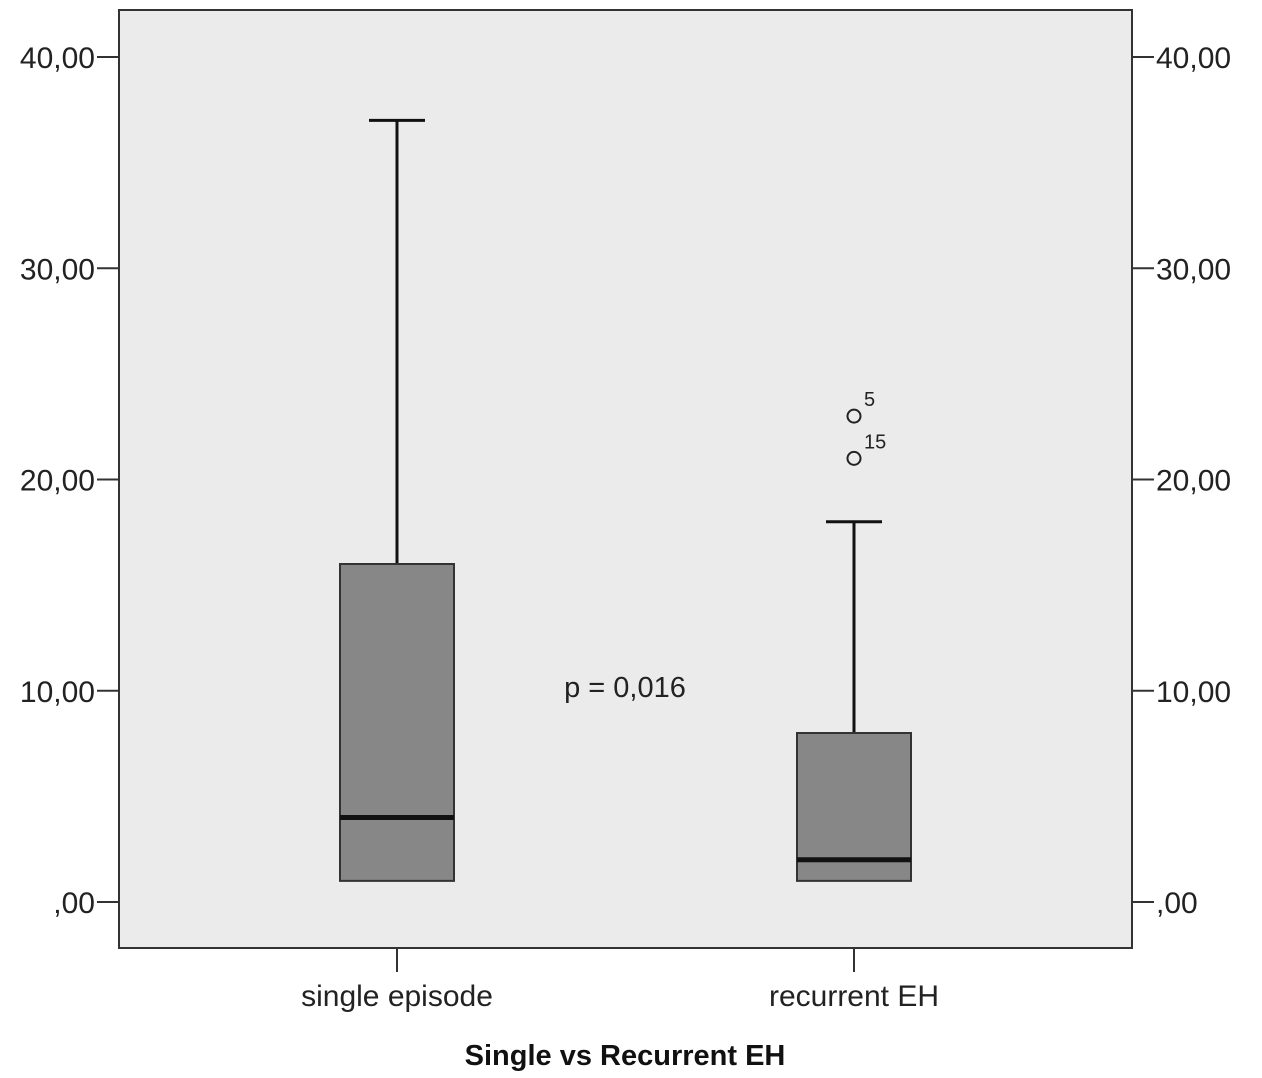  I want to click on right-y-tick-label: 30,00, so click(1193, 269).